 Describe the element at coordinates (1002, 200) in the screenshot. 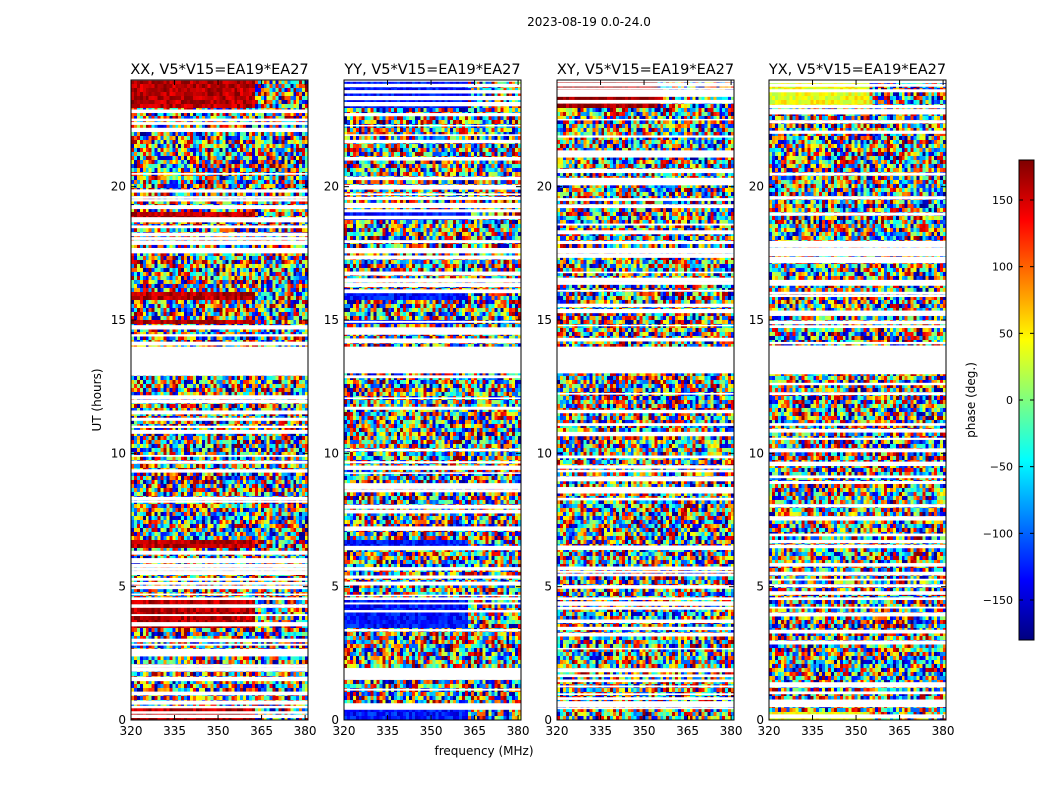

I see `colorbar-tick-label: 150` at that location.